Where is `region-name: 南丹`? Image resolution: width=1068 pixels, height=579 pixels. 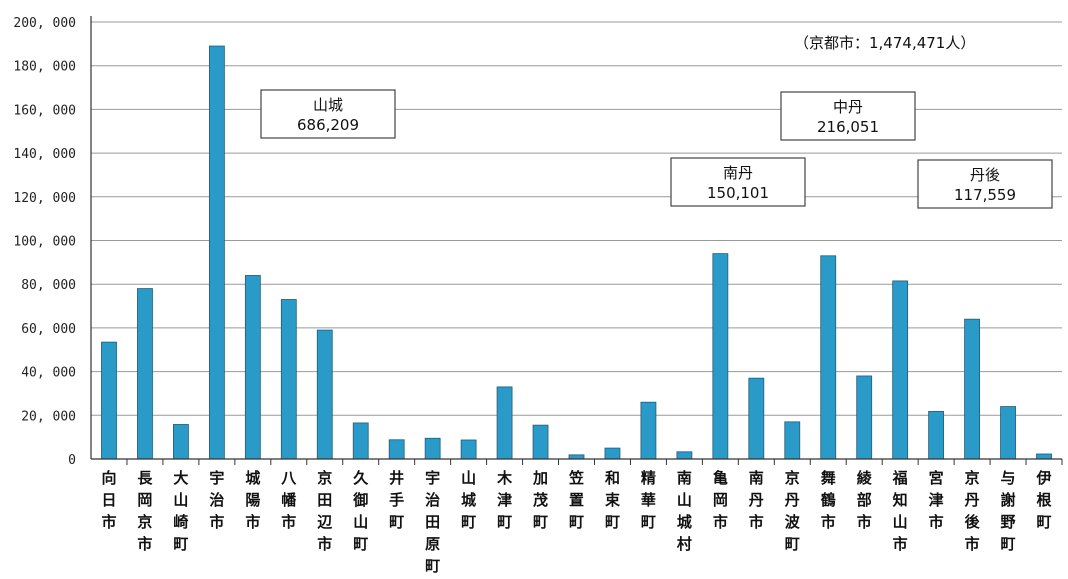 region-name: 南丹 is located at coordinates (738, 173).